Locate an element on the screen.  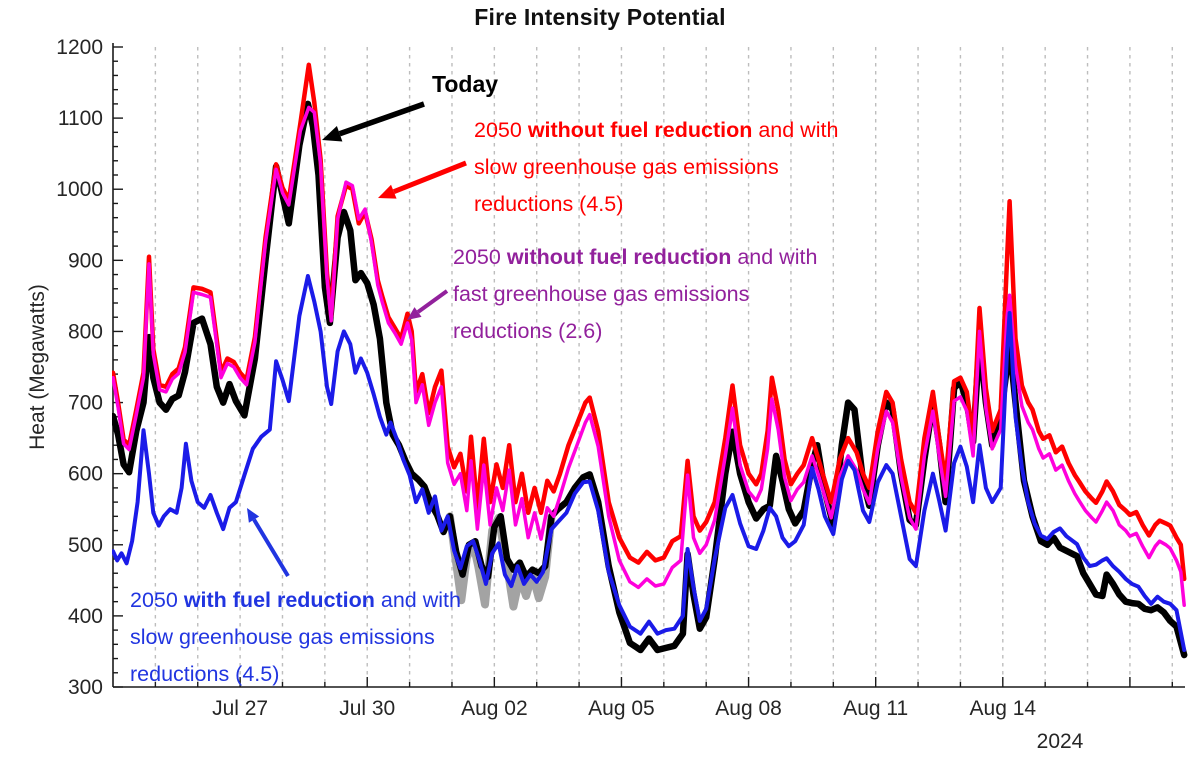
annotation-arrowhead-no-fuel-slow is located at coordinates (387, 191).